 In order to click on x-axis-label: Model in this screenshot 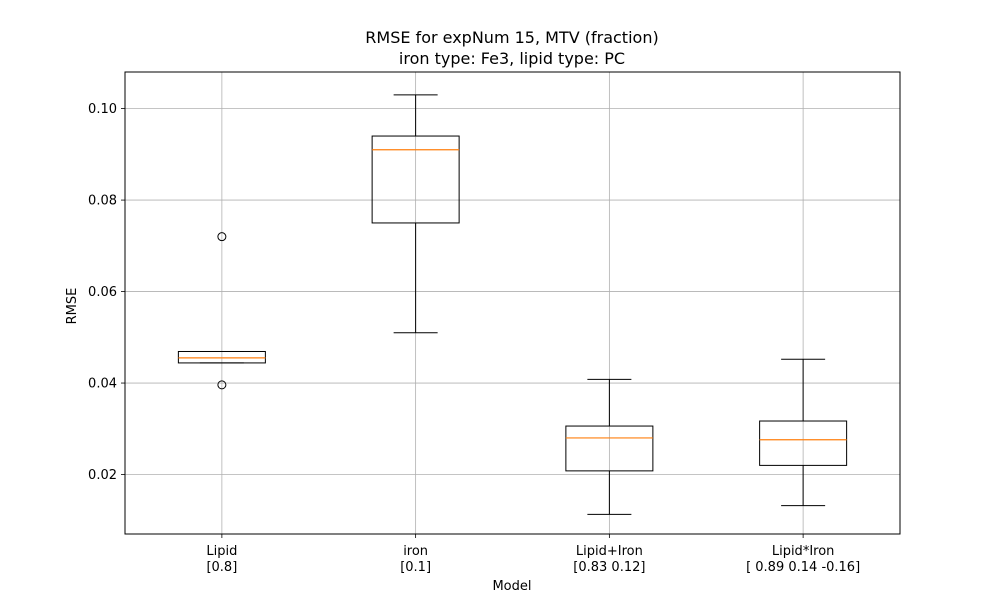, I will do `click(511, 586)`.